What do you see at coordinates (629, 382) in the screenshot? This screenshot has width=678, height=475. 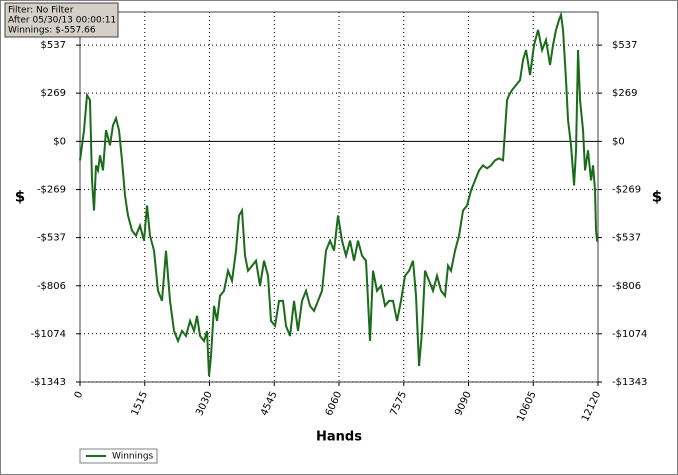 I see `y2-tick-label: -$1343` at bounding box center [629, 382].